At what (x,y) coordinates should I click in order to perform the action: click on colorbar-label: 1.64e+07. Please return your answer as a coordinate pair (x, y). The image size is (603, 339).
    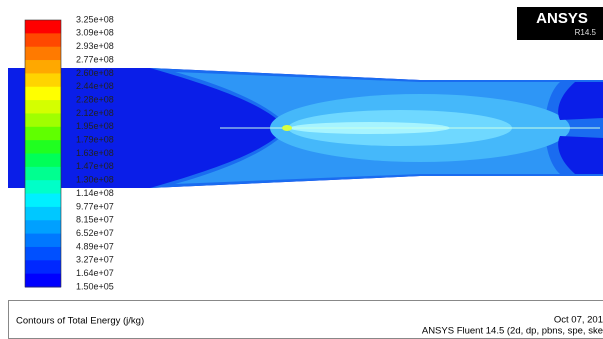
    Looking at the image, I should click on (95, 273).